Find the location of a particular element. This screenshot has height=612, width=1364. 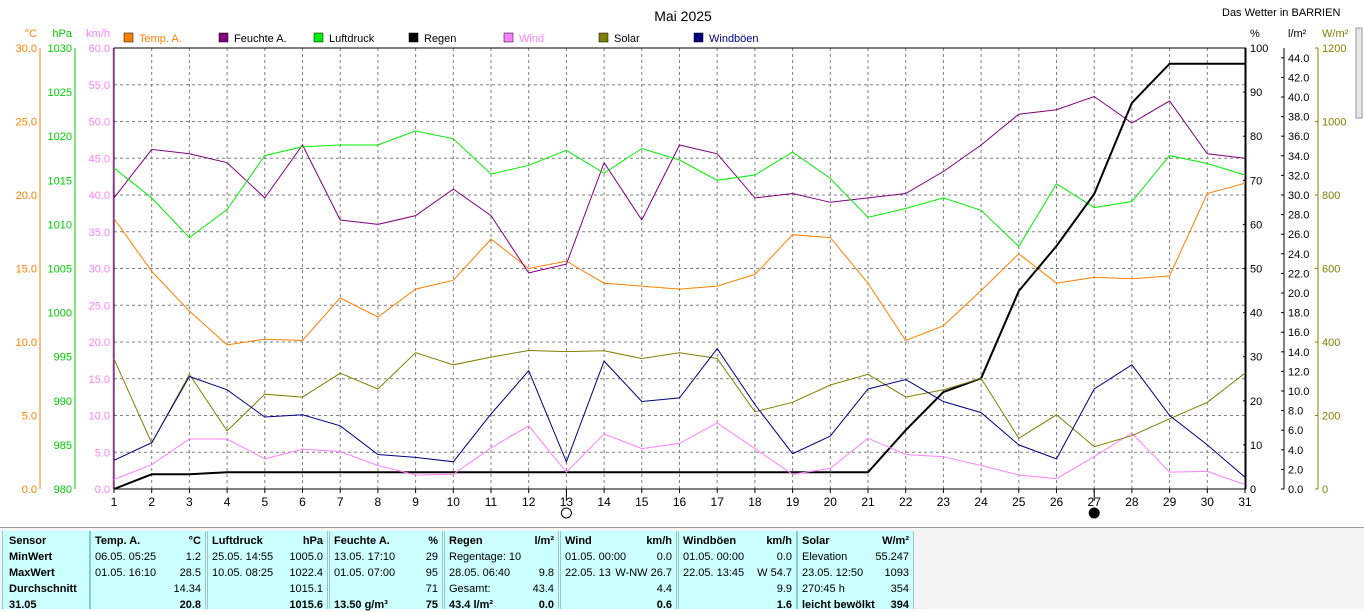

chart-title: Mai 2025 is located at coordinates (683, 16).